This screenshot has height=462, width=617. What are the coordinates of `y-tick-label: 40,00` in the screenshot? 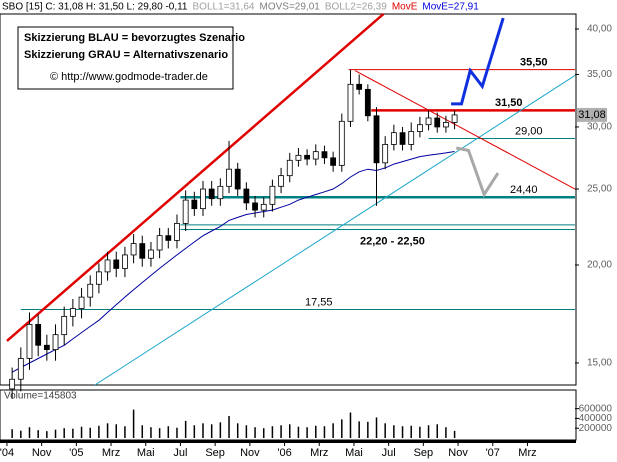 It's located at (599, 29).